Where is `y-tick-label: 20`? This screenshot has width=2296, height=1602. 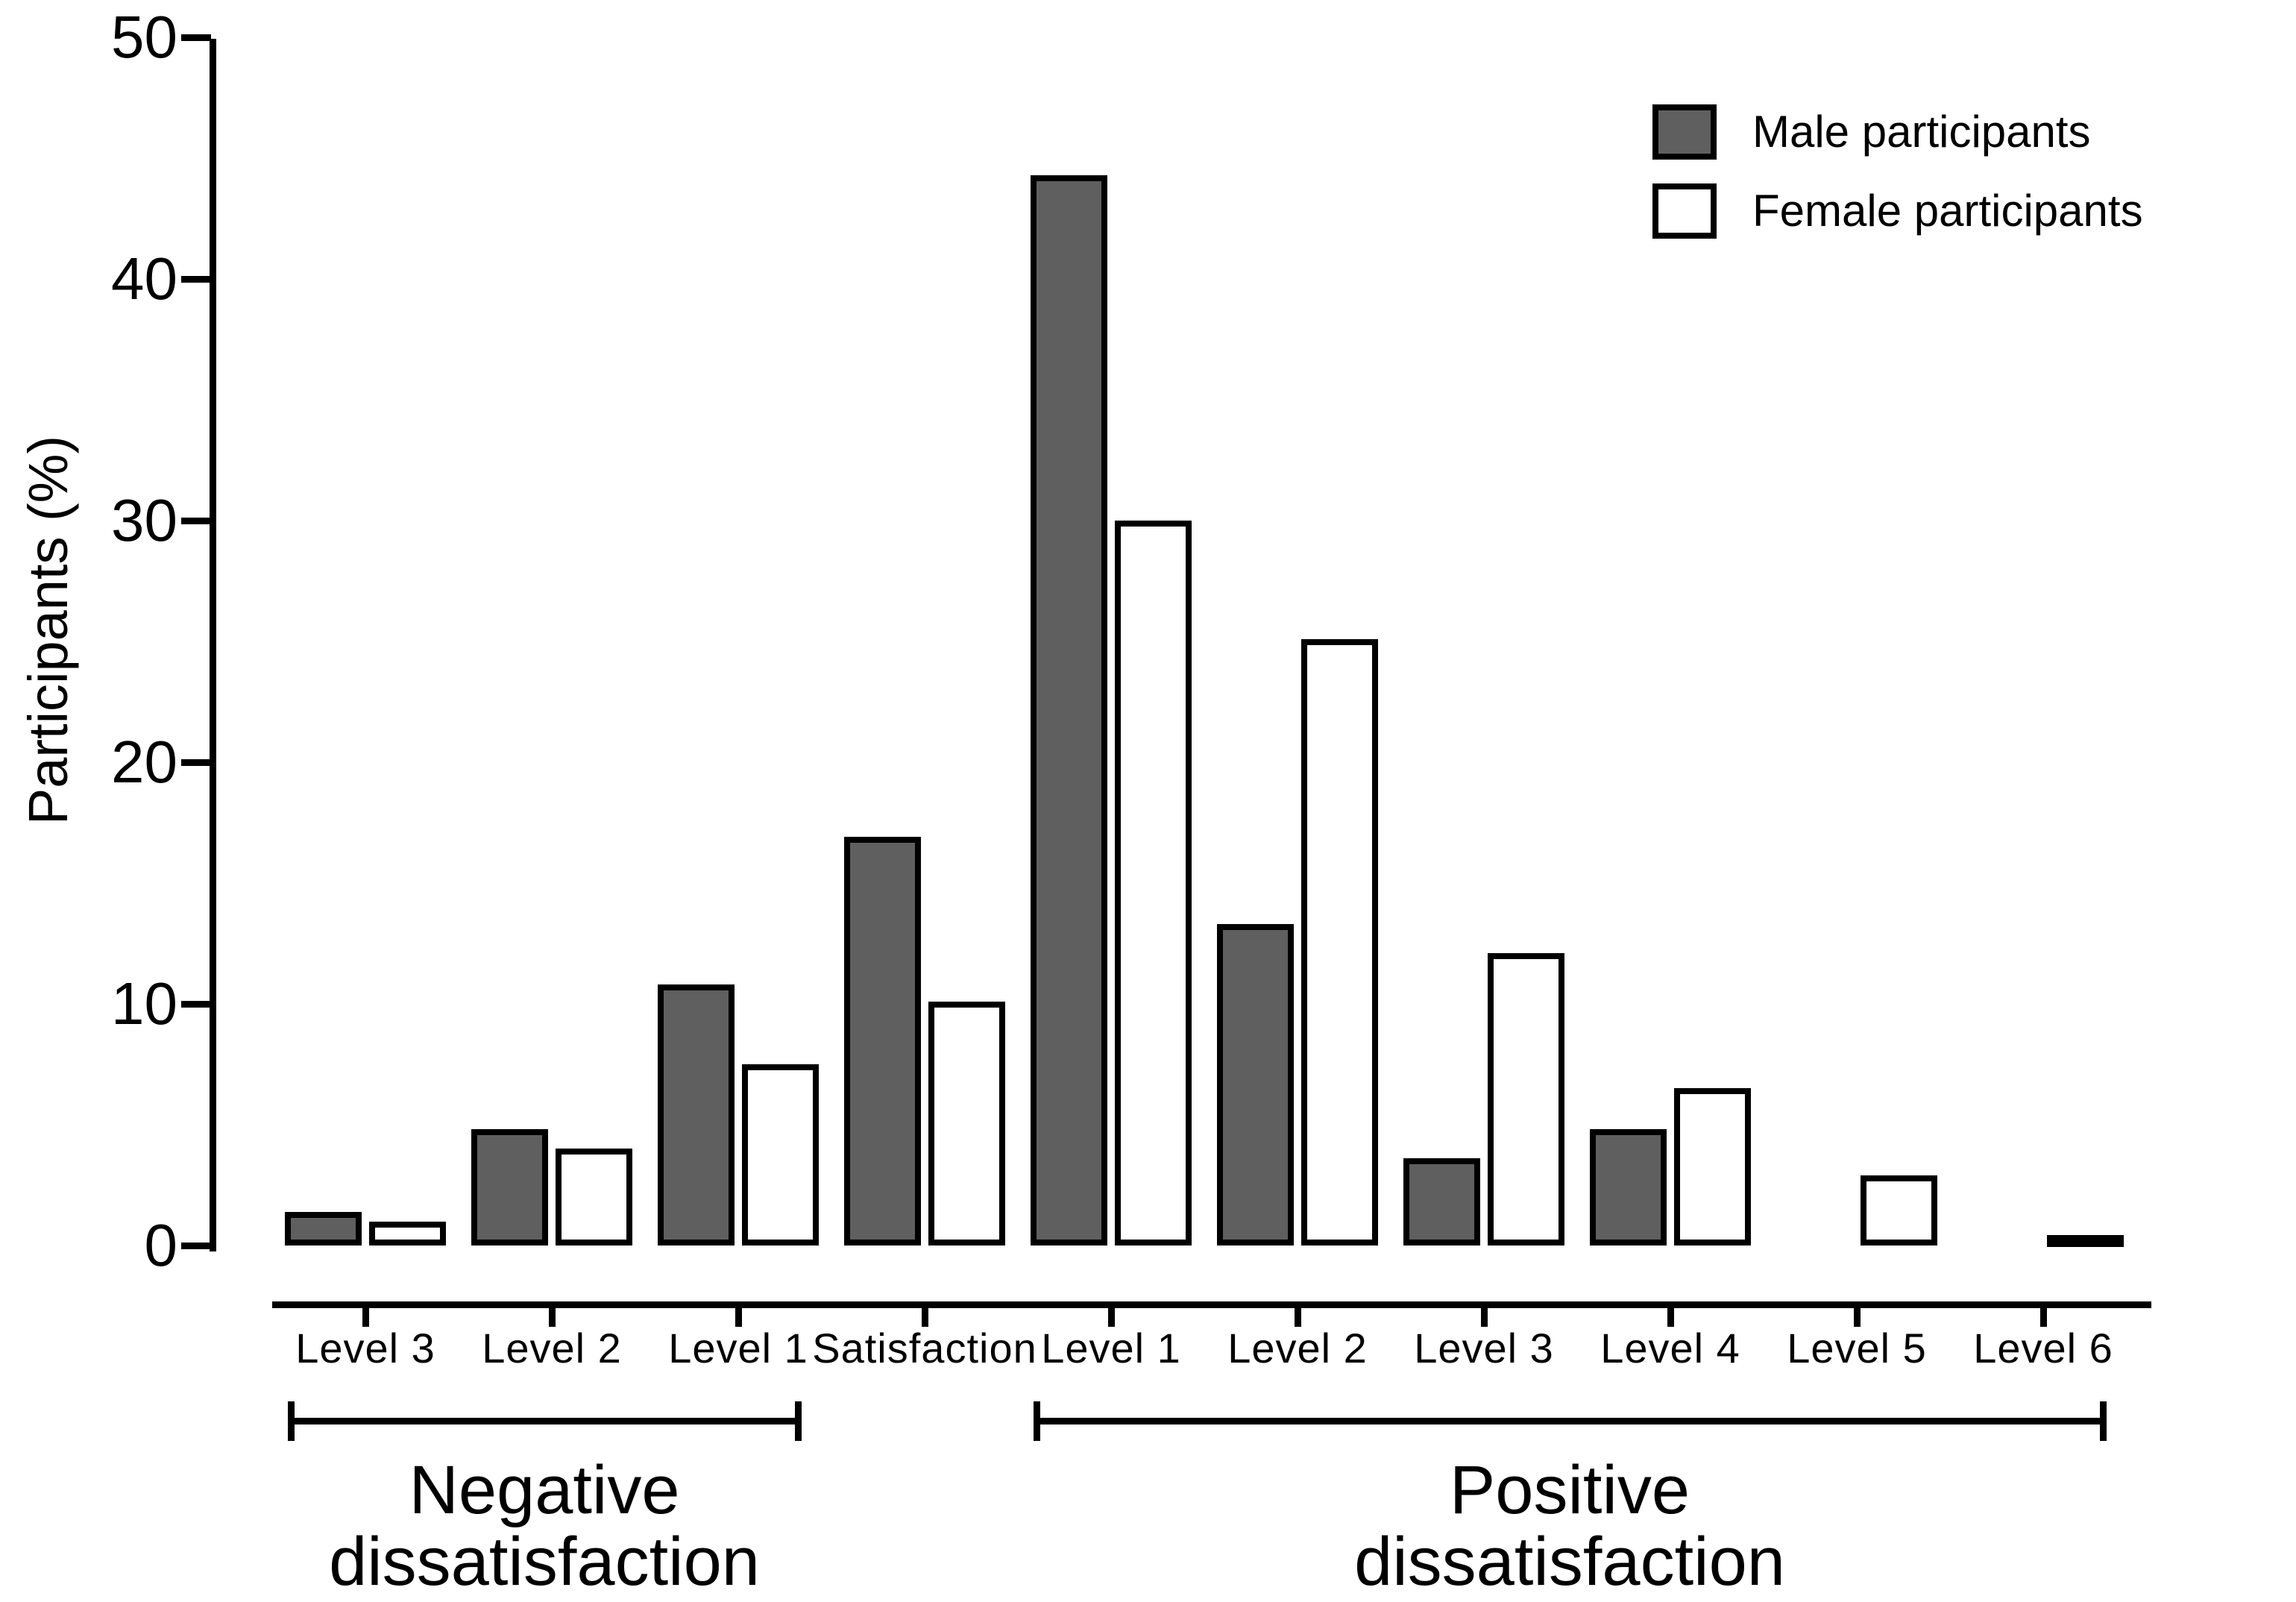 y-tick-label: 20 is located at coordinates (144, 762).